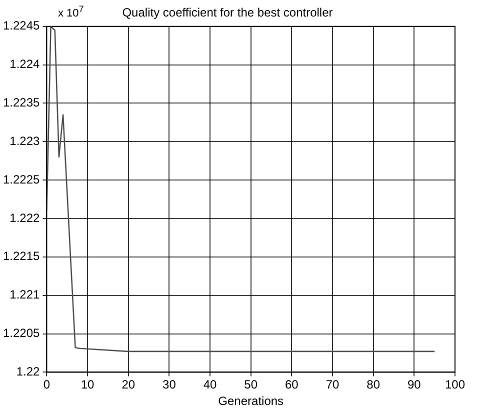 Image resolution: width=477 pixels, height=409 pixels. Describe the element at coordinates (25, 141) in the screenshot. I see `y-tick-label: 1.223` at that location.